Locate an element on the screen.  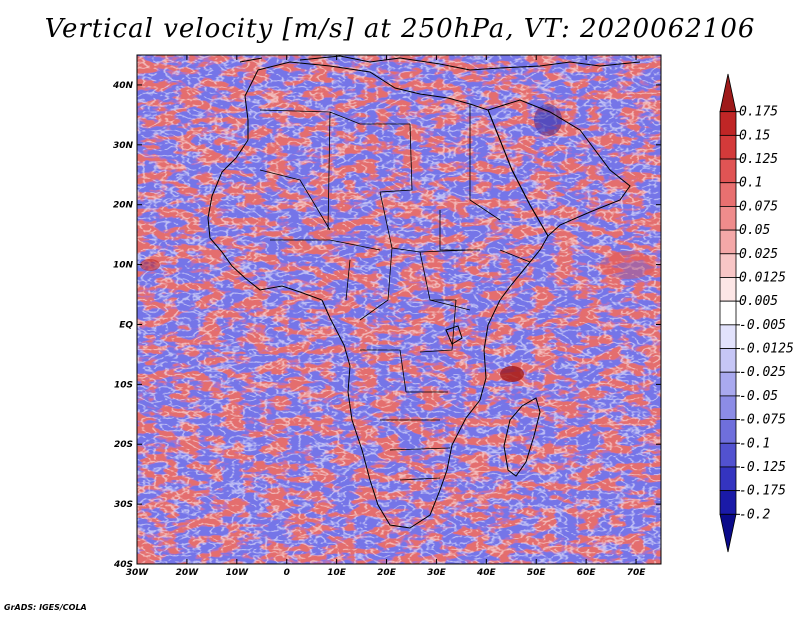
lon-tick-label: 10W is located at coordinates (238, 573).